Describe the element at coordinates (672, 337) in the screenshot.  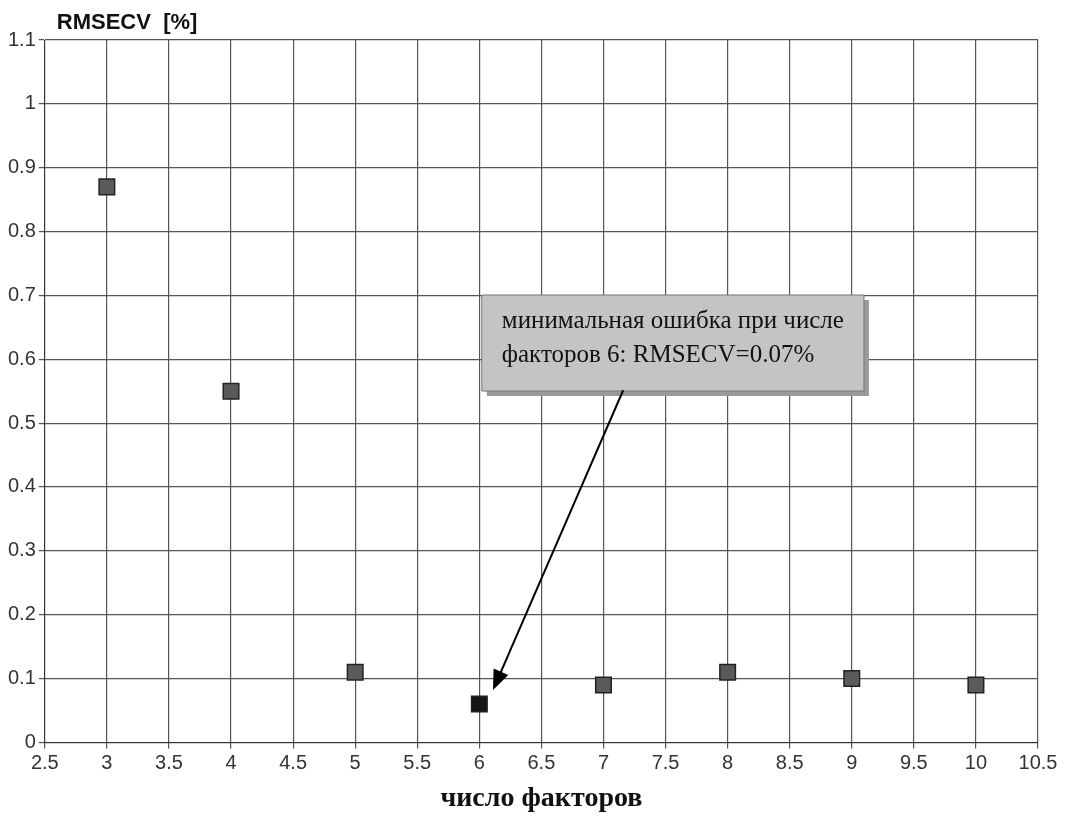
I see `annotation: минимальная ошибка при числе факторов 6: RMSECV=0.07%` at that location.